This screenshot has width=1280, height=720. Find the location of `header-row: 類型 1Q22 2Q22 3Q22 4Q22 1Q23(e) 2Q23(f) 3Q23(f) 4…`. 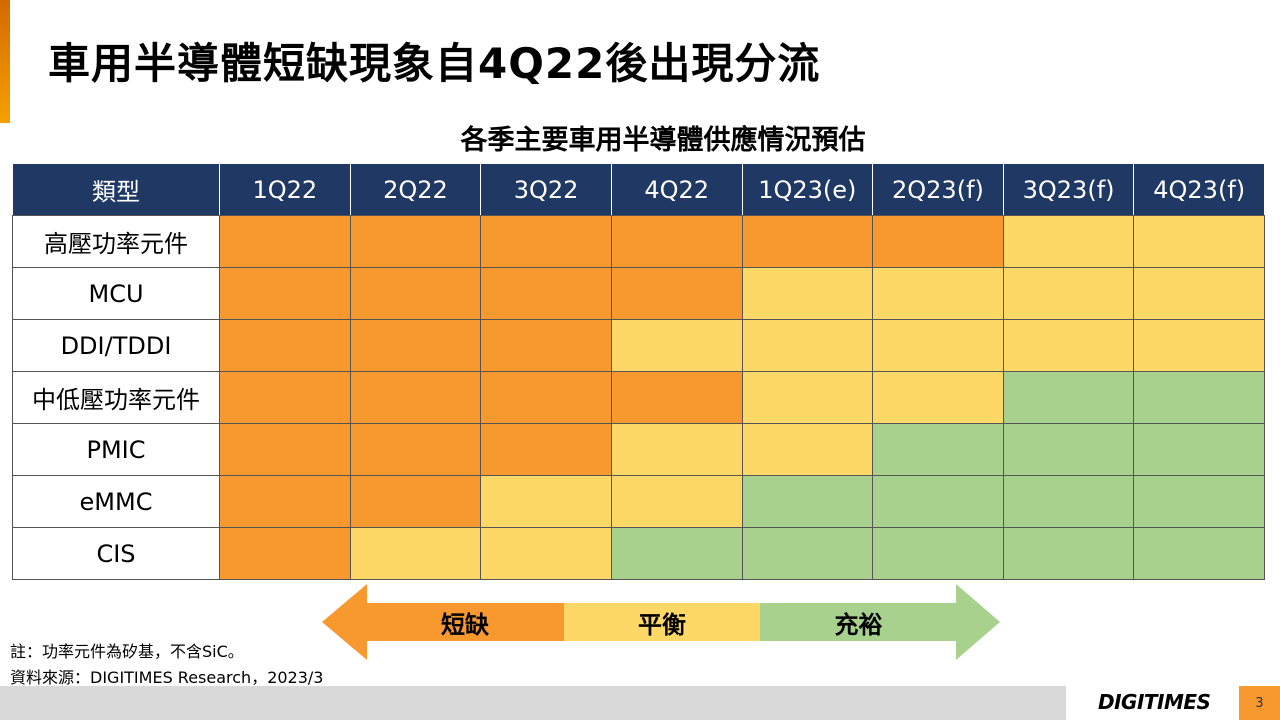

header-row: 類型 1Q22 2Q22 3Q22 4Q22 1Q23(e) 2Q23(f) 3Q23(f) 4… is located at coordinates (638, 189).